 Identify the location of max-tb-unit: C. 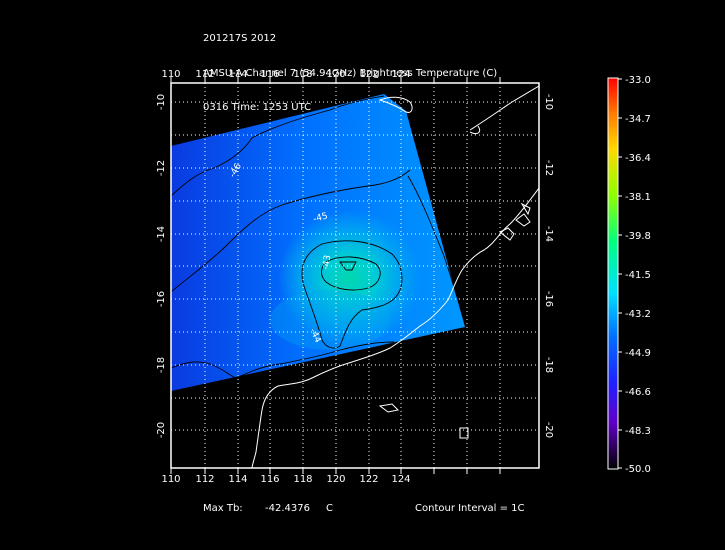
(329, 508).